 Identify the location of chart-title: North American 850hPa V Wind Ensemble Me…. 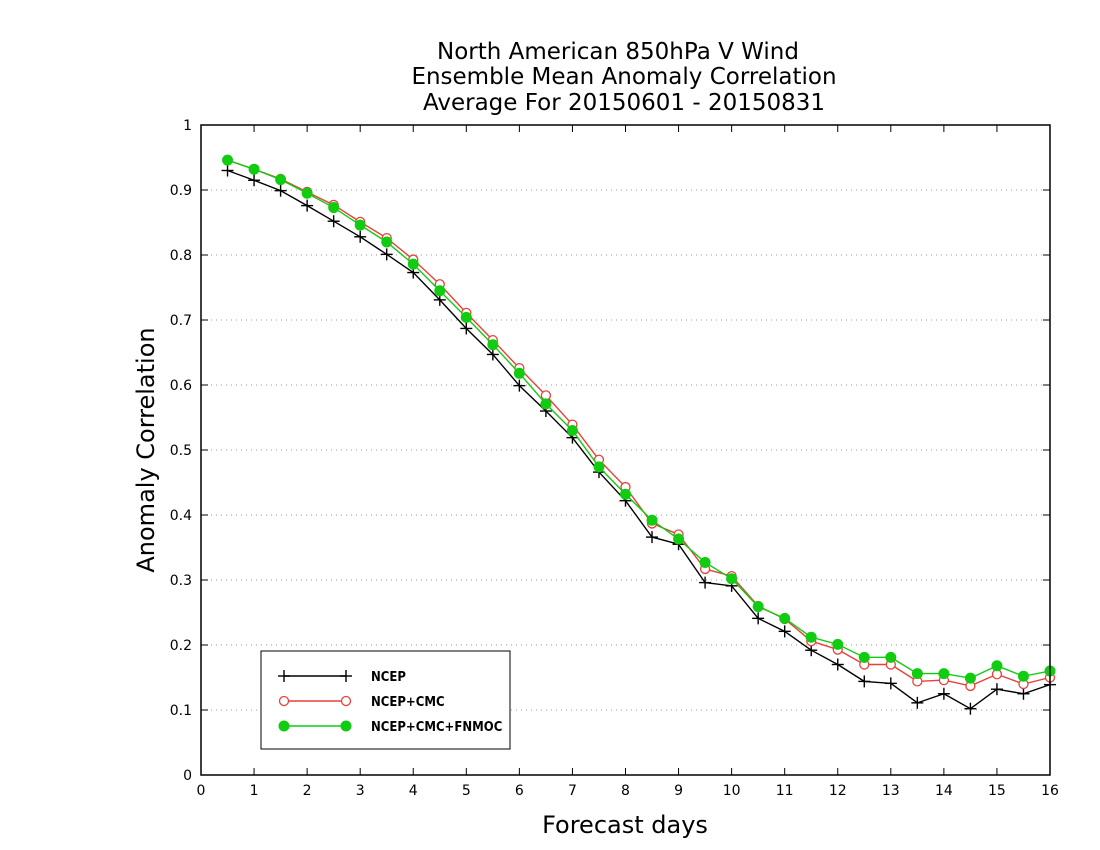
(623, 77).